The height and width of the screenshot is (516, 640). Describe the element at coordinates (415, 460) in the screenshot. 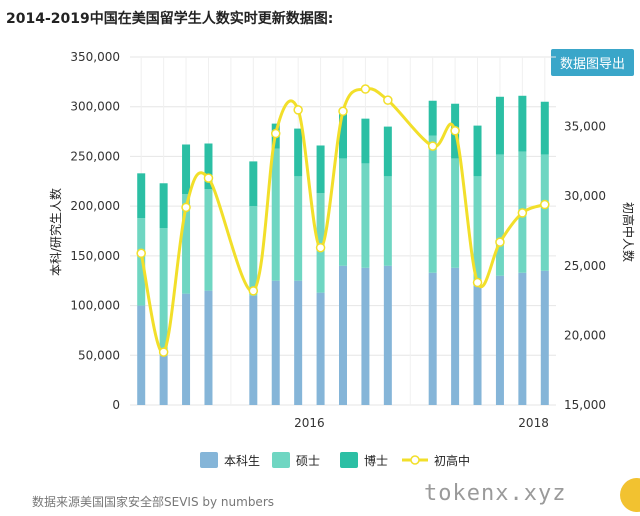

I see `legend-line-marker` at that location.